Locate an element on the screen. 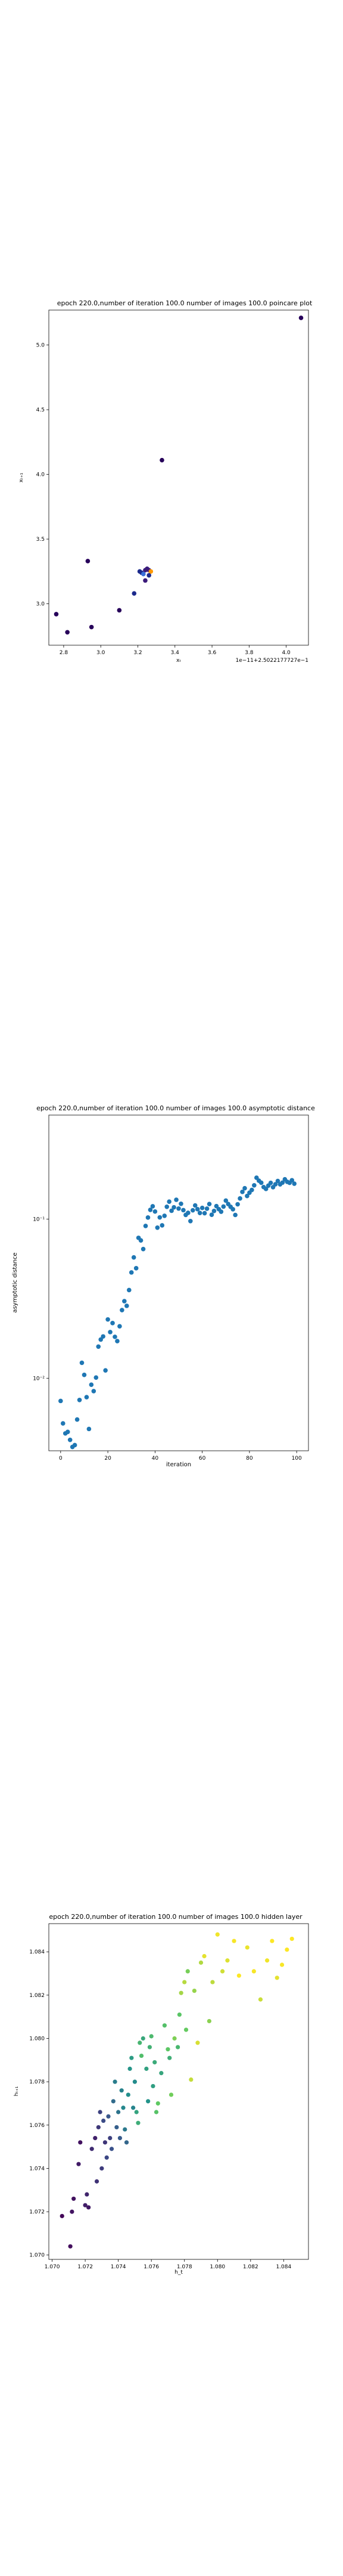 Image resolution: width=343 pixels, height=2576 pixels. asymptotic-axes-frame is located at coordinates (178, 1283).